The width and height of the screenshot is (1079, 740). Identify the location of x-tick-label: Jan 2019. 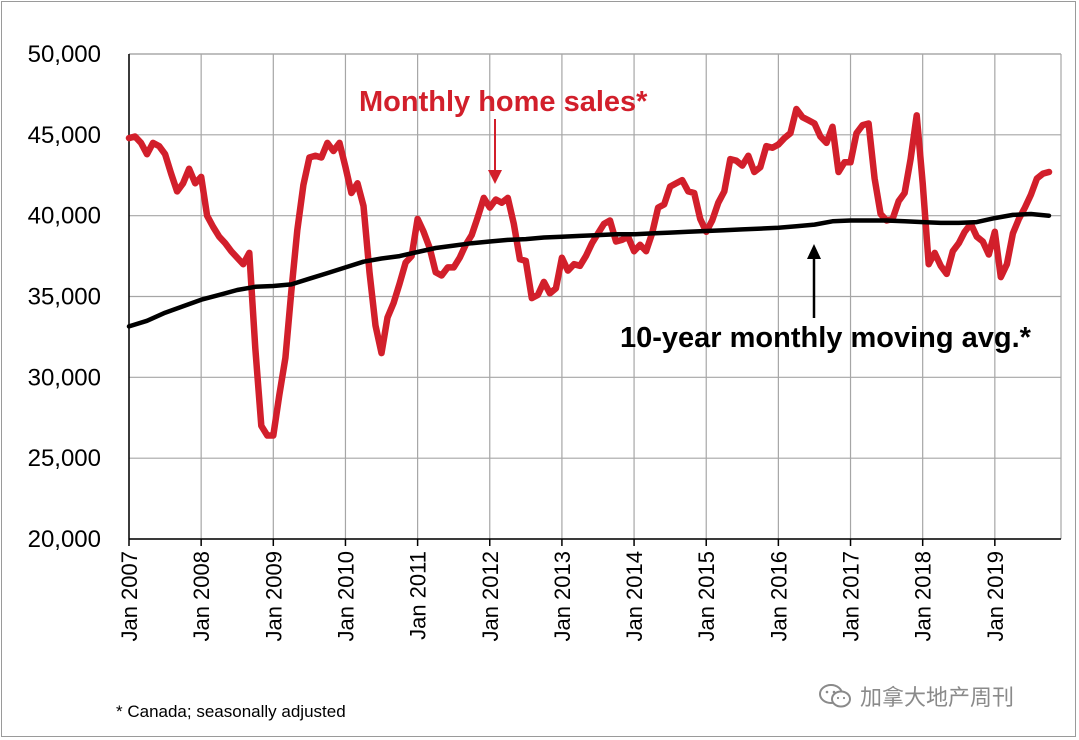
(995, 596).